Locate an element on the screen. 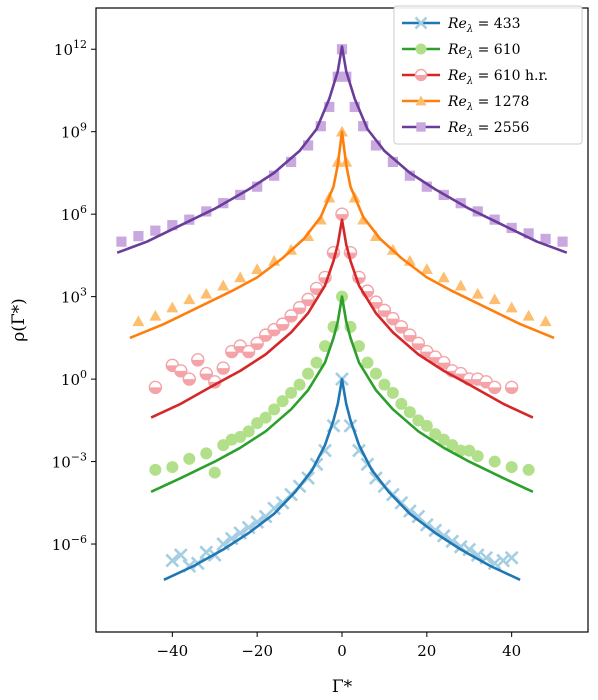 This screenshot has width=598, height=700. x-tick-label: 0 is located at coordinates (342, 651).